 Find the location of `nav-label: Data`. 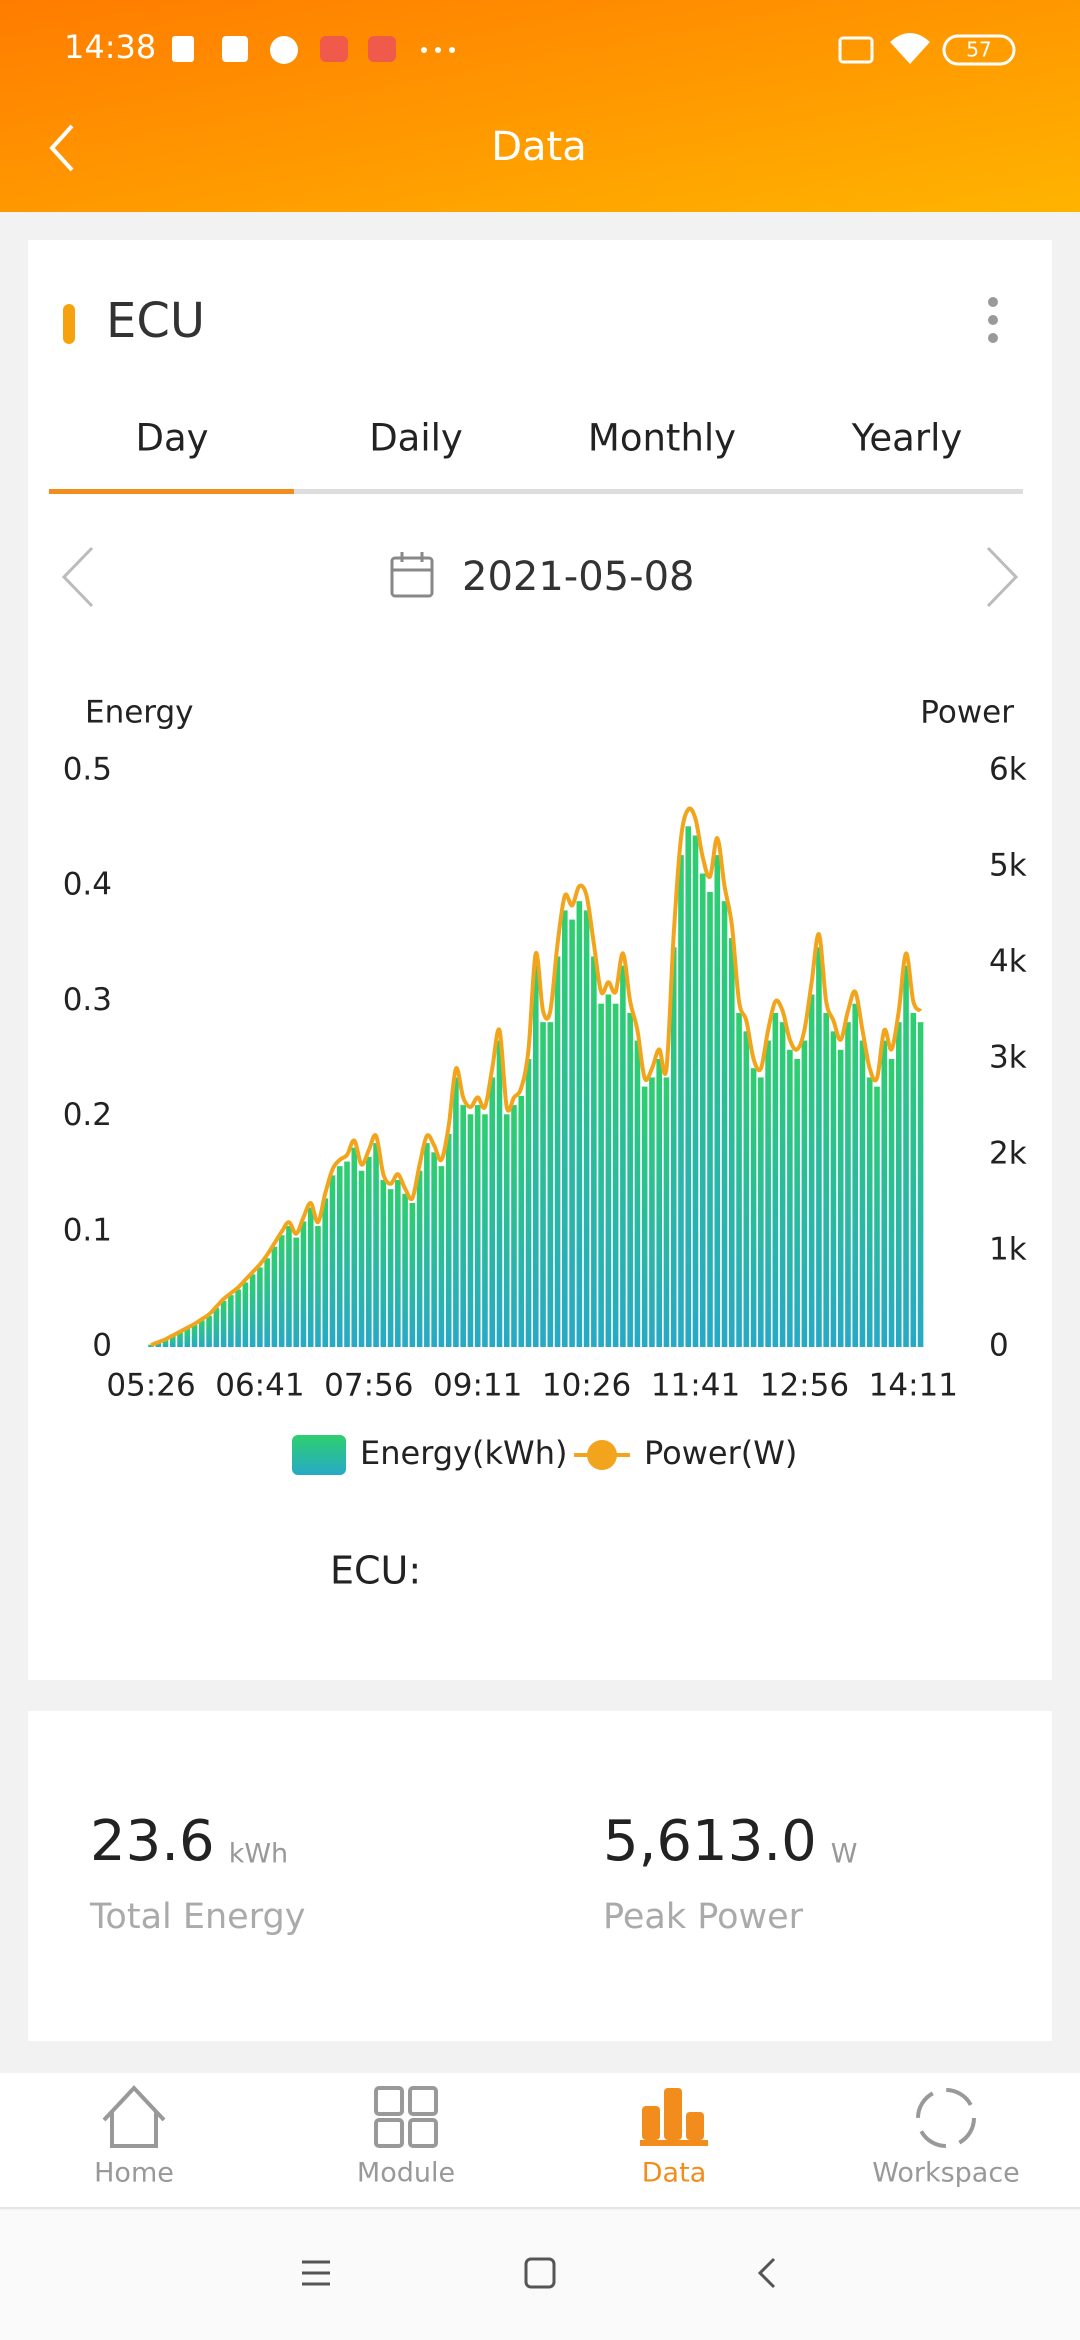

nav-label: Data is located at coordinates (674, 2173).